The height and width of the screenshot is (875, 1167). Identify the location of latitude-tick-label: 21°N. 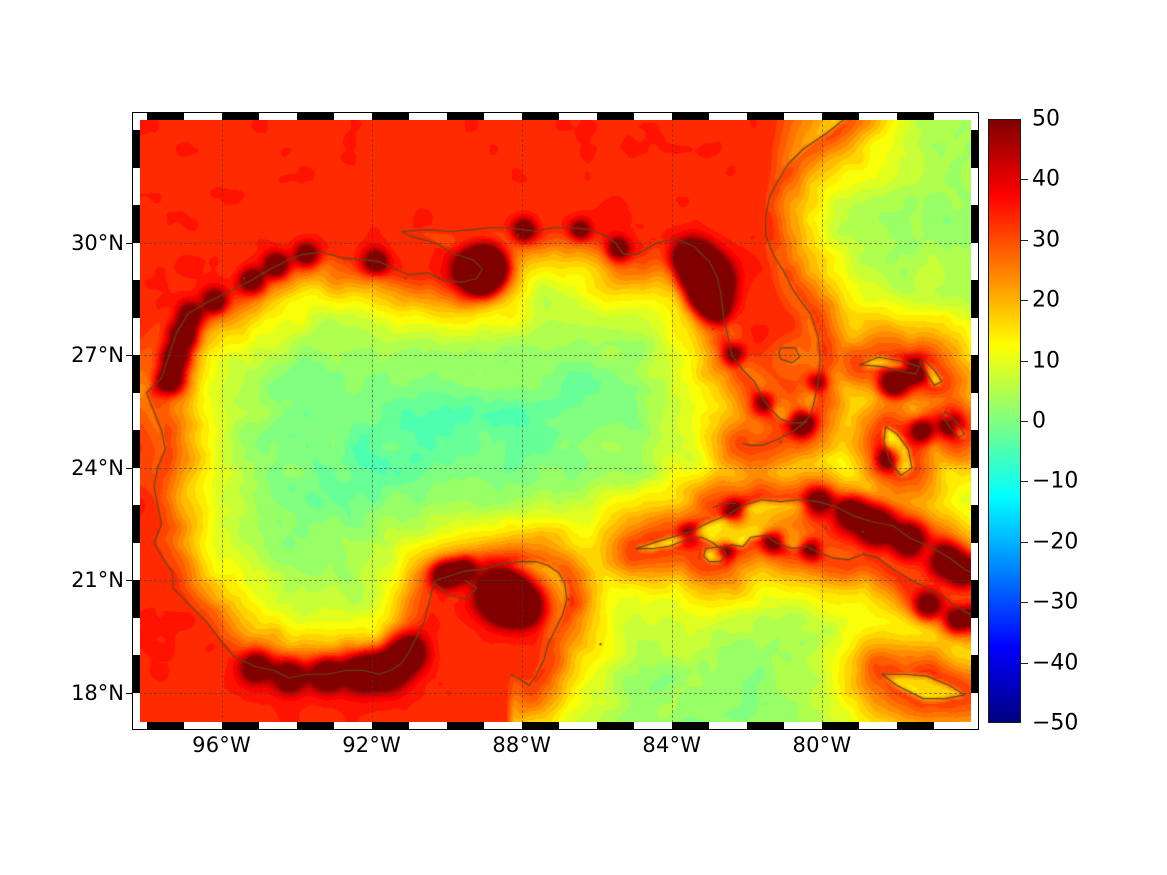
(97, 580).